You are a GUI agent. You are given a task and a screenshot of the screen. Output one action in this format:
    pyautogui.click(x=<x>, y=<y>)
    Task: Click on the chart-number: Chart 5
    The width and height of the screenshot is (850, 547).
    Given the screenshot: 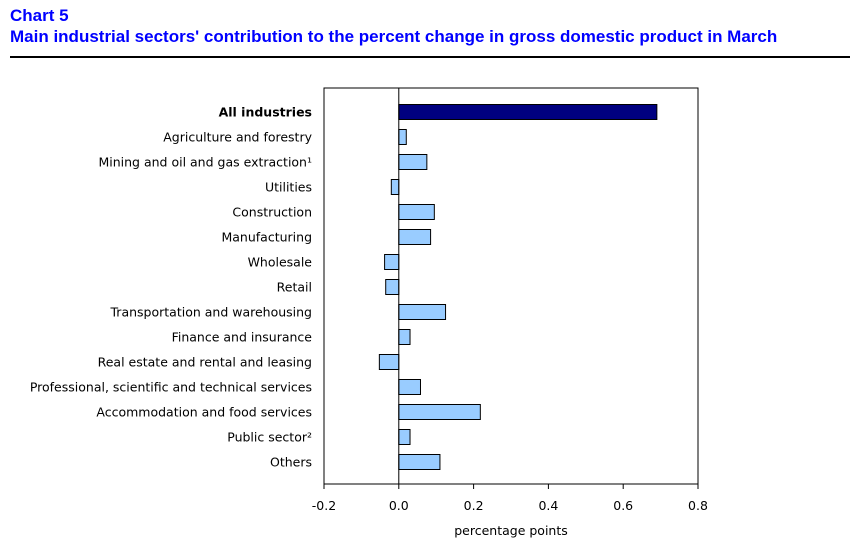 What is the action you would take?
    pyautogui.click(x=39, y=15)
    